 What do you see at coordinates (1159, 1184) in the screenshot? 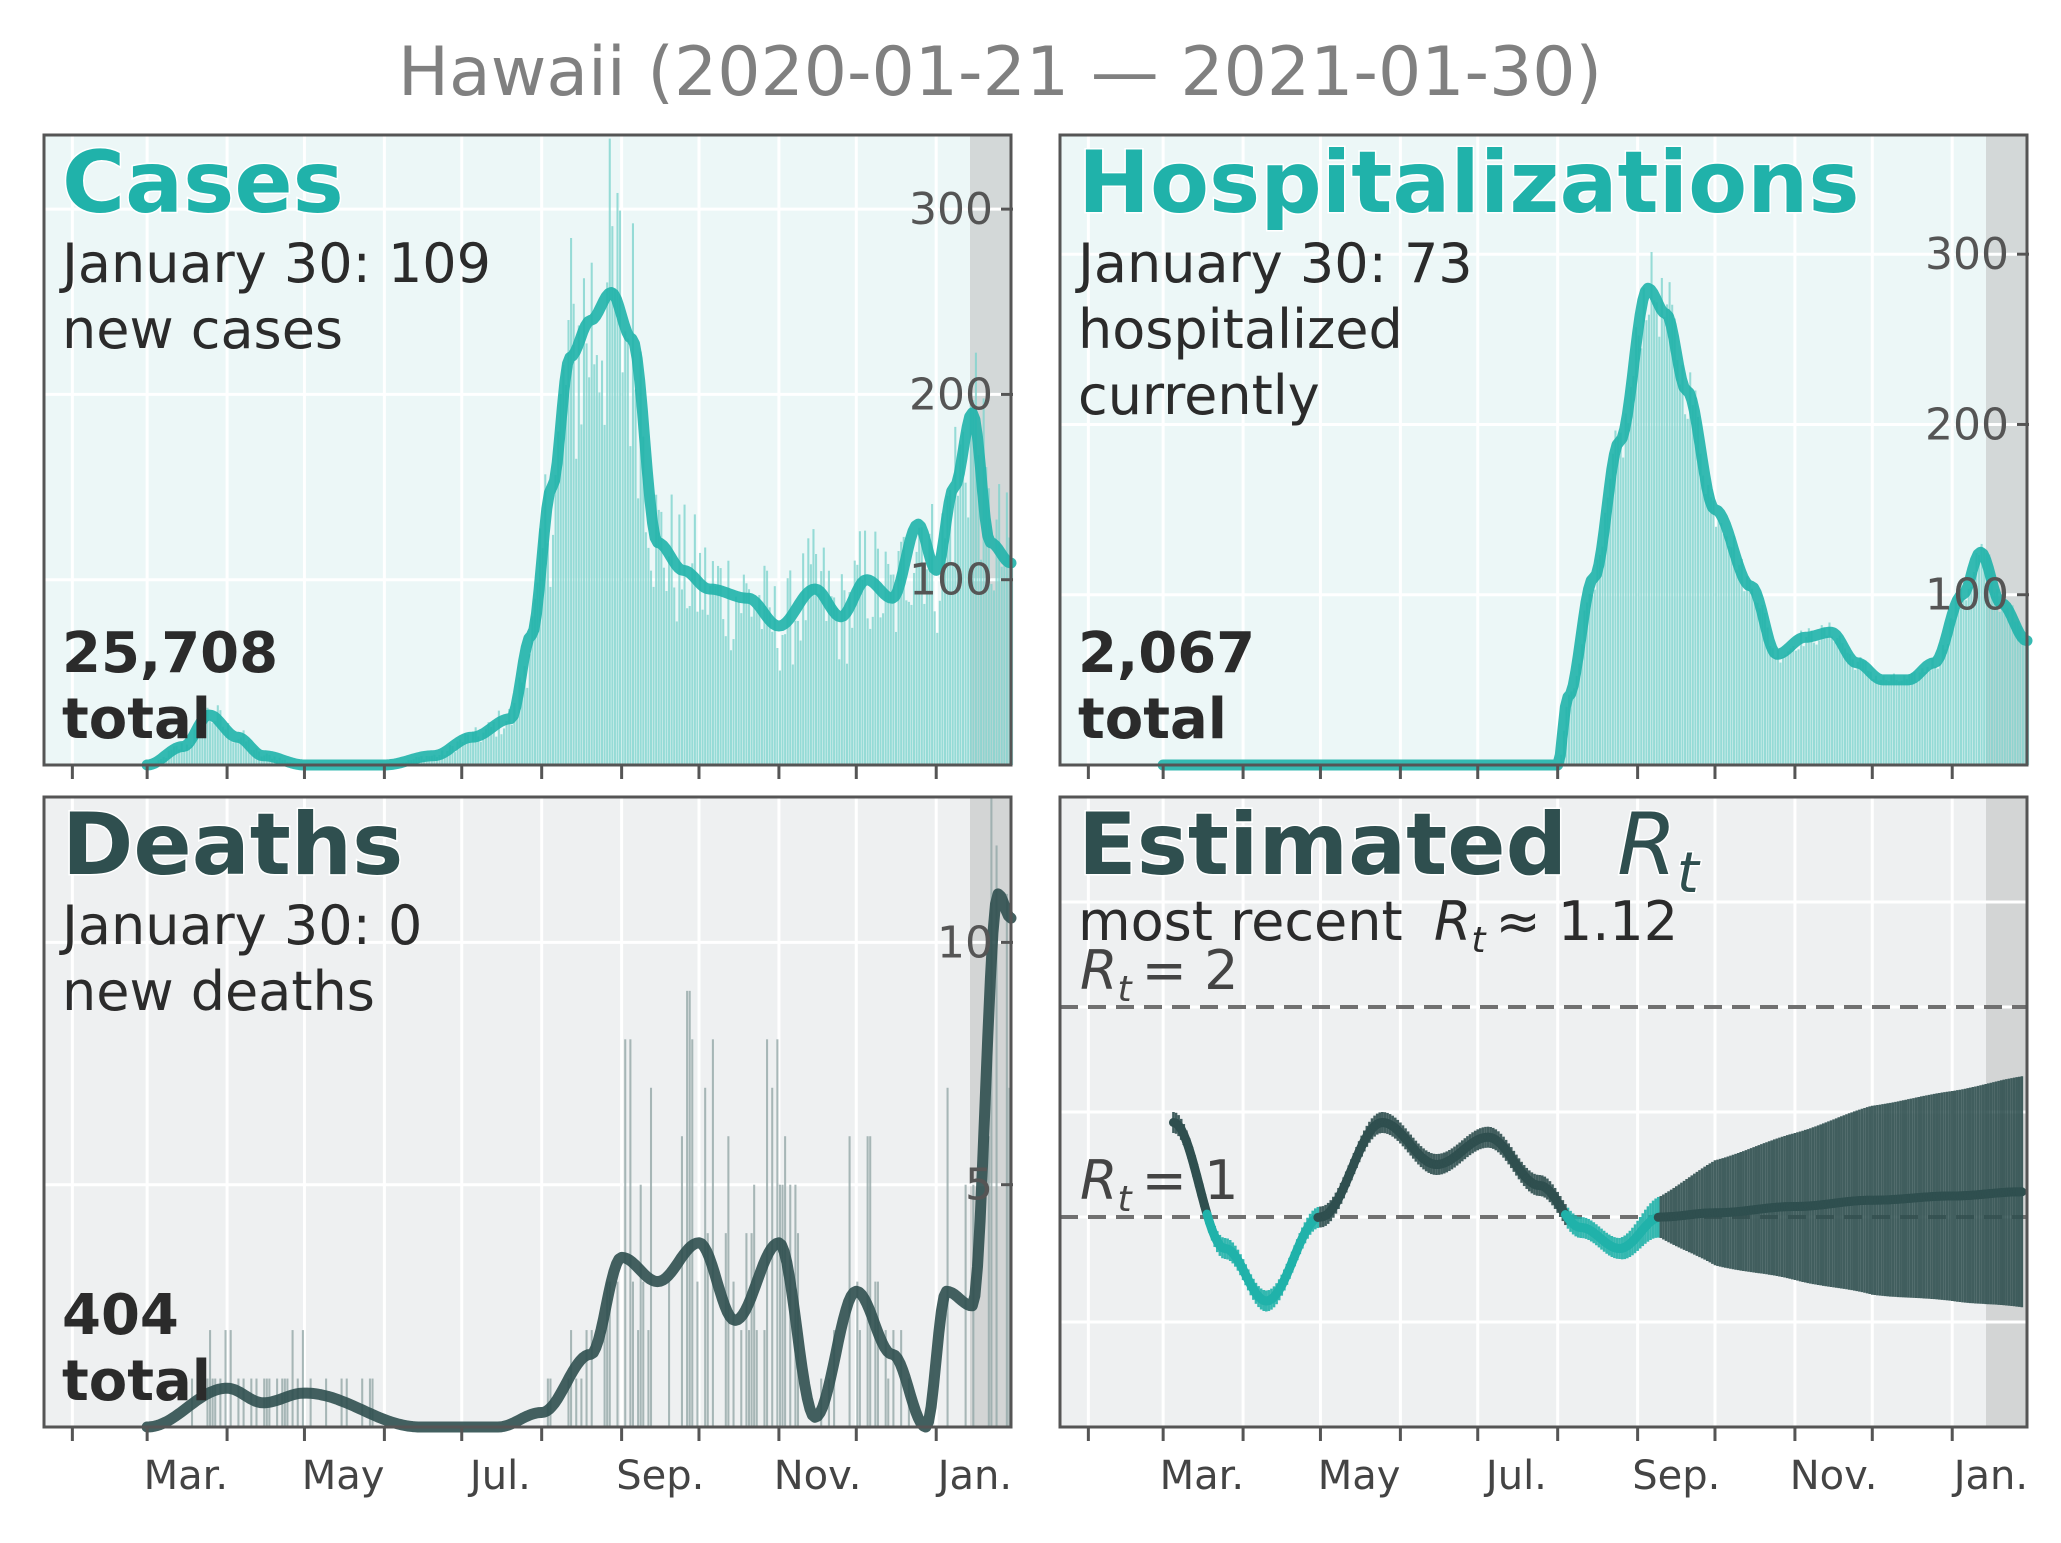
I see `rt-reference-label-1: Rt = 1` at bounding box center [1159, 1184].